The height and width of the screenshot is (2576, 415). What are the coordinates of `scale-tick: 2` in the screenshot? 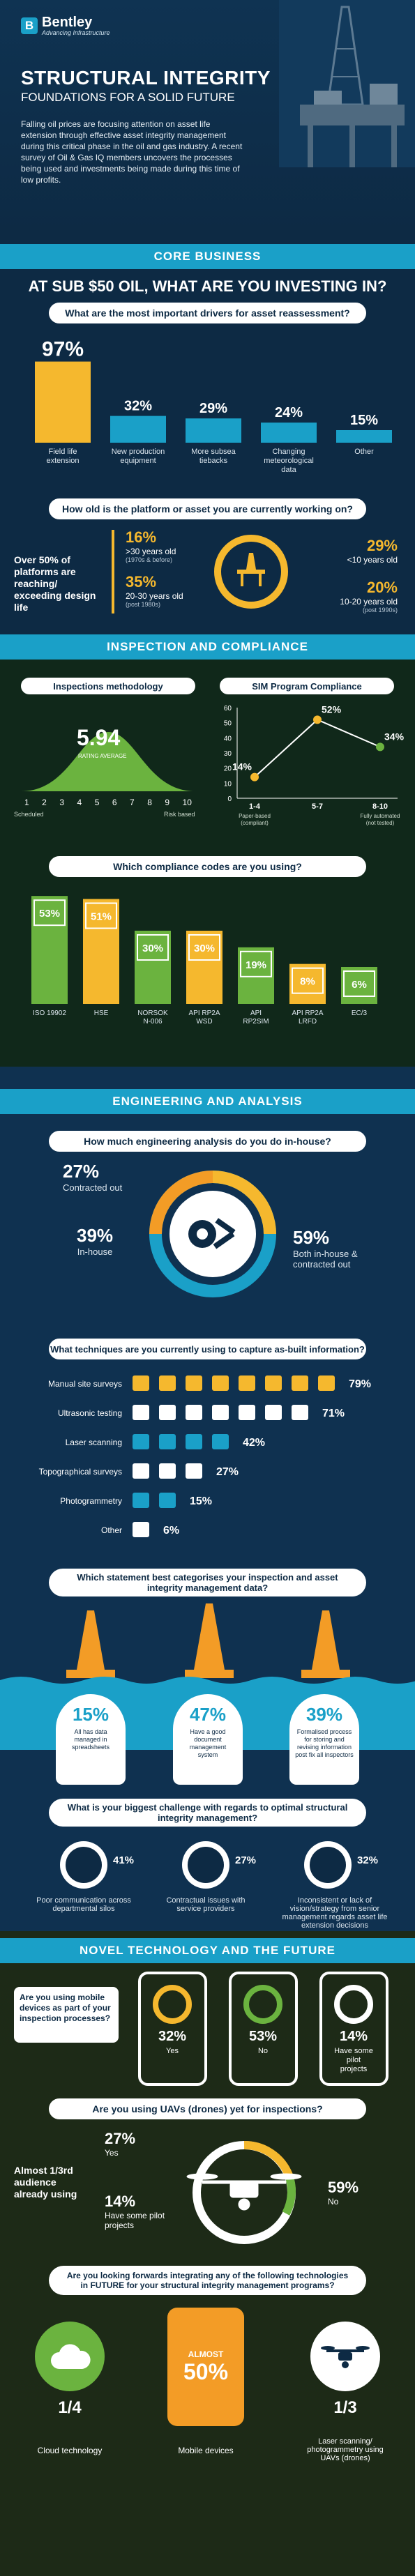 It's located at (44, 802).